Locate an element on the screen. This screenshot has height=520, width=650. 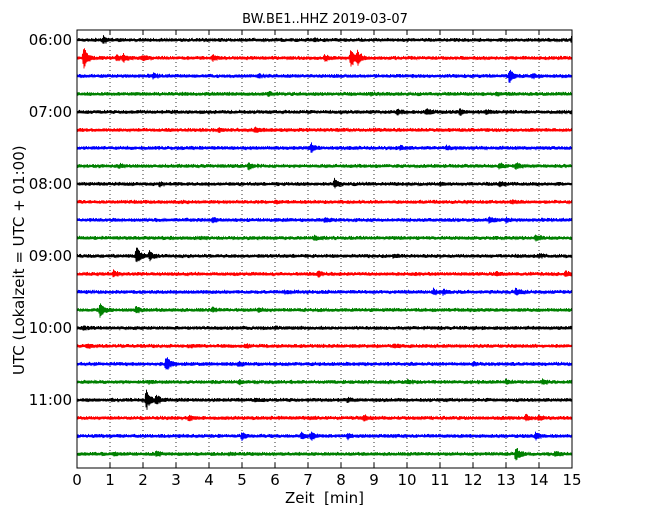
x-tick-label: 14 is located at coordinates (538, 480).